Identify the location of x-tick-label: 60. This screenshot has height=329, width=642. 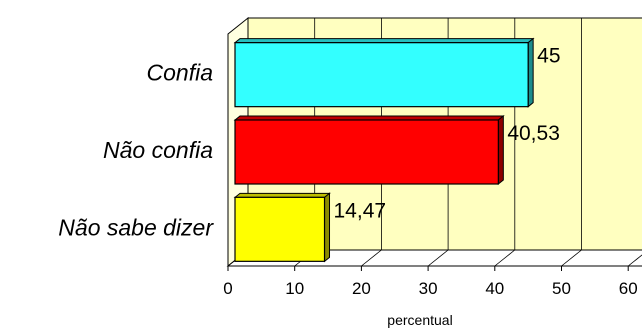
(628, 288).